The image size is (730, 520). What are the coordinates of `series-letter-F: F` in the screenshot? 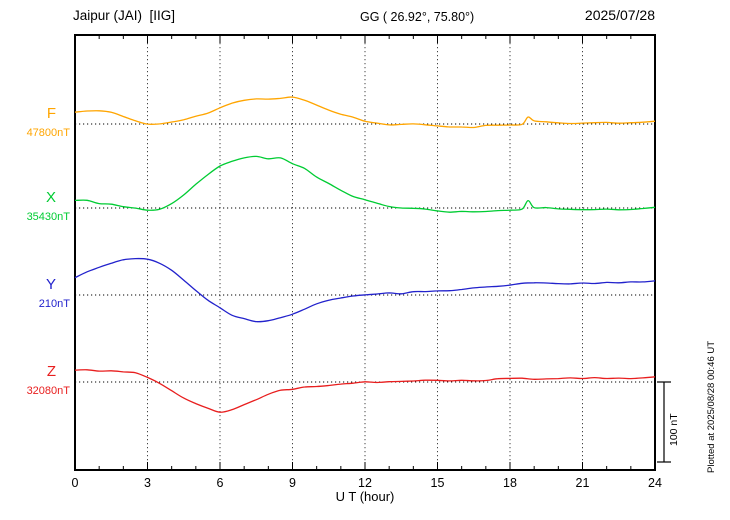 It's located at (51, 113).